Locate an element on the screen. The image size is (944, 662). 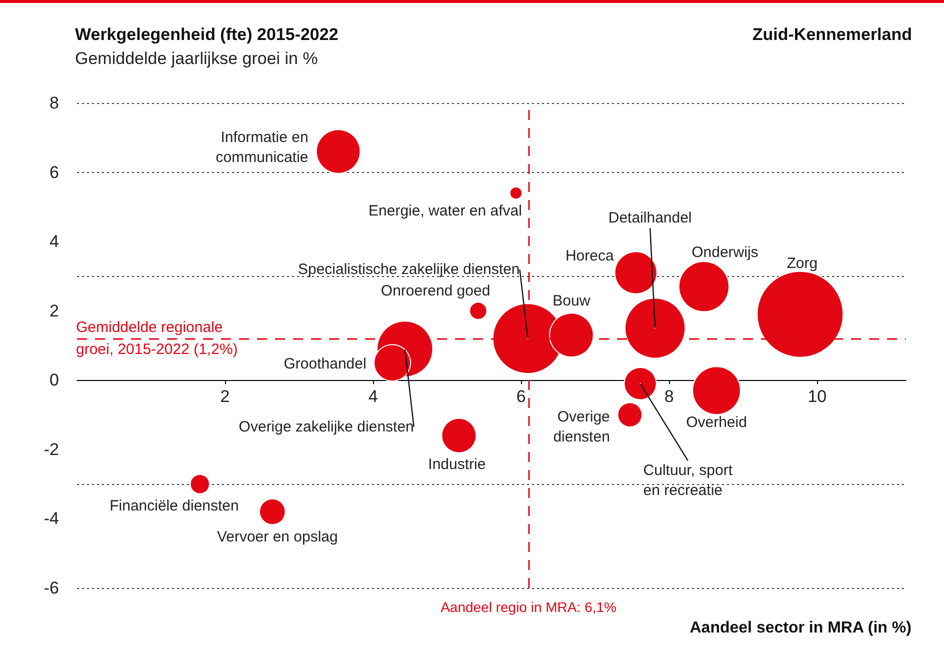
y-tick-label: 2 is located at coordinates (54, 310).